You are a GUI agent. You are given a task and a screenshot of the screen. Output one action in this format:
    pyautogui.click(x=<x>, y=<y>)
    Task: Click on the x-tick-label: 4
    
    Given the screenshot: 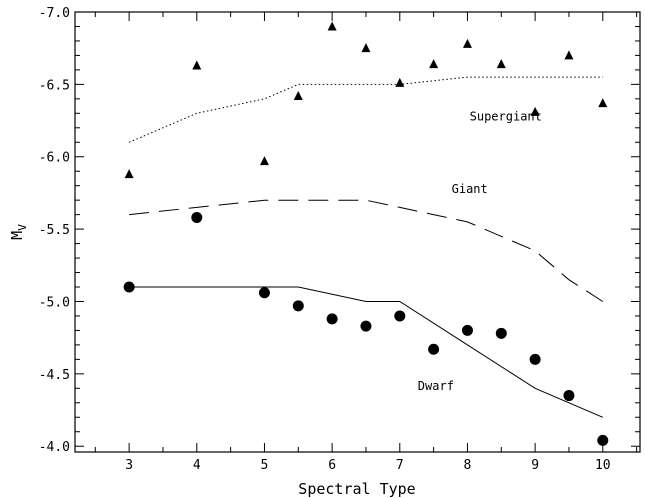 What is the action you would take?
    pyautogui.click(x=197, y=465)
    